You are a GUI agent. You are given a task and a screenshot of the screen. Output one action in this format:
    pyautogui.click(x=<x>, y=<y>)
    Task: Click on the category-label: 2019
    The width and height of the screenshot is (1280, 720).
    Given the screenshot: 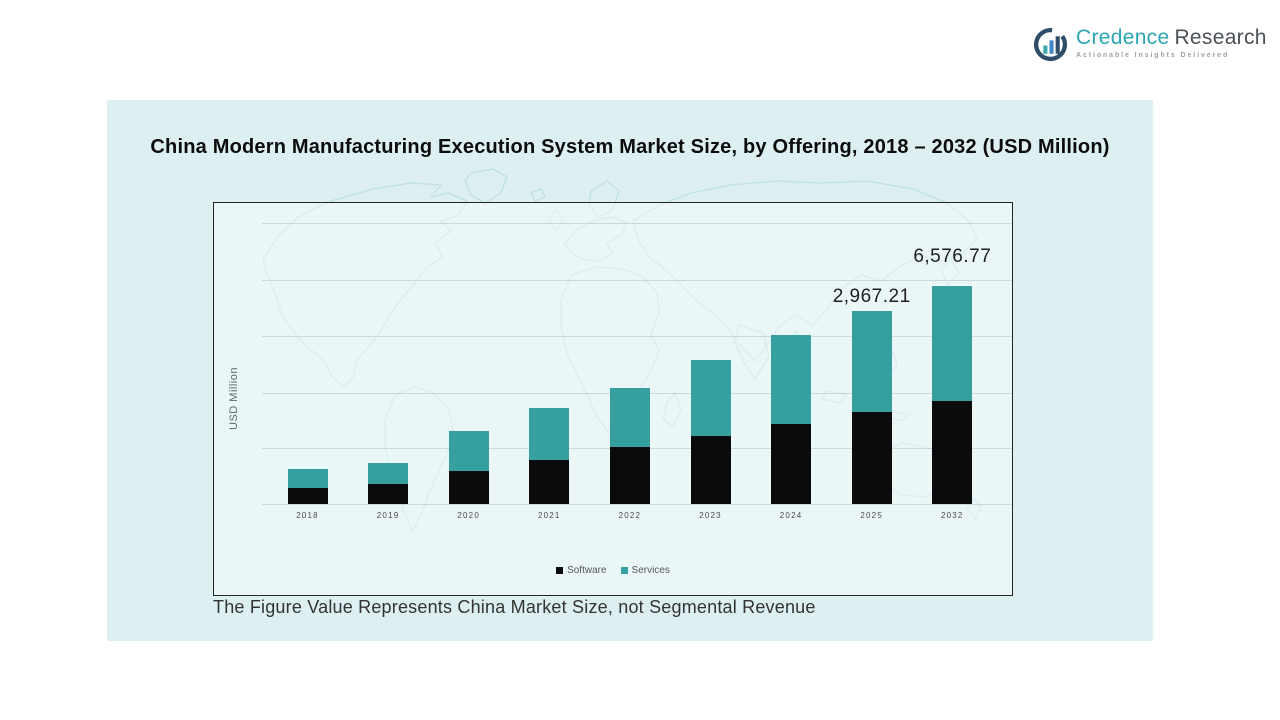 What is the action you would take?
    pyautogui.click(x=388, y=515)
    